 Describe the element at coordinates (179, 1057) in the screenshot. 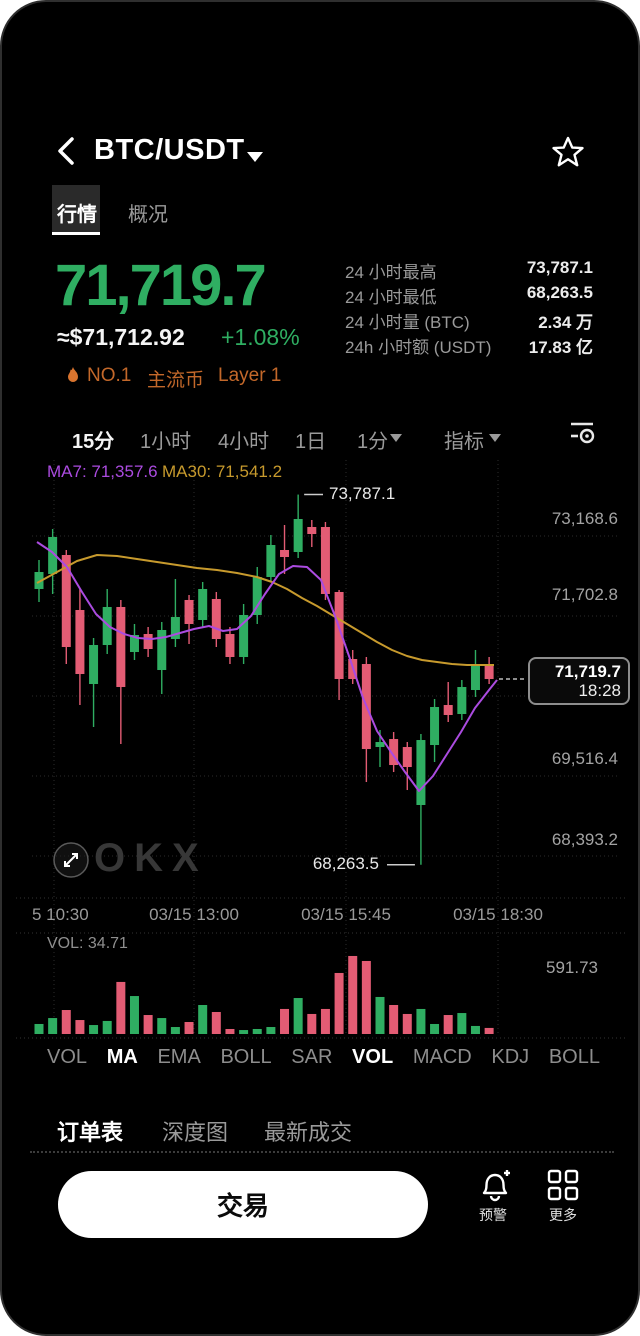

I see `indicator-tab-ema: EMA` at that location.